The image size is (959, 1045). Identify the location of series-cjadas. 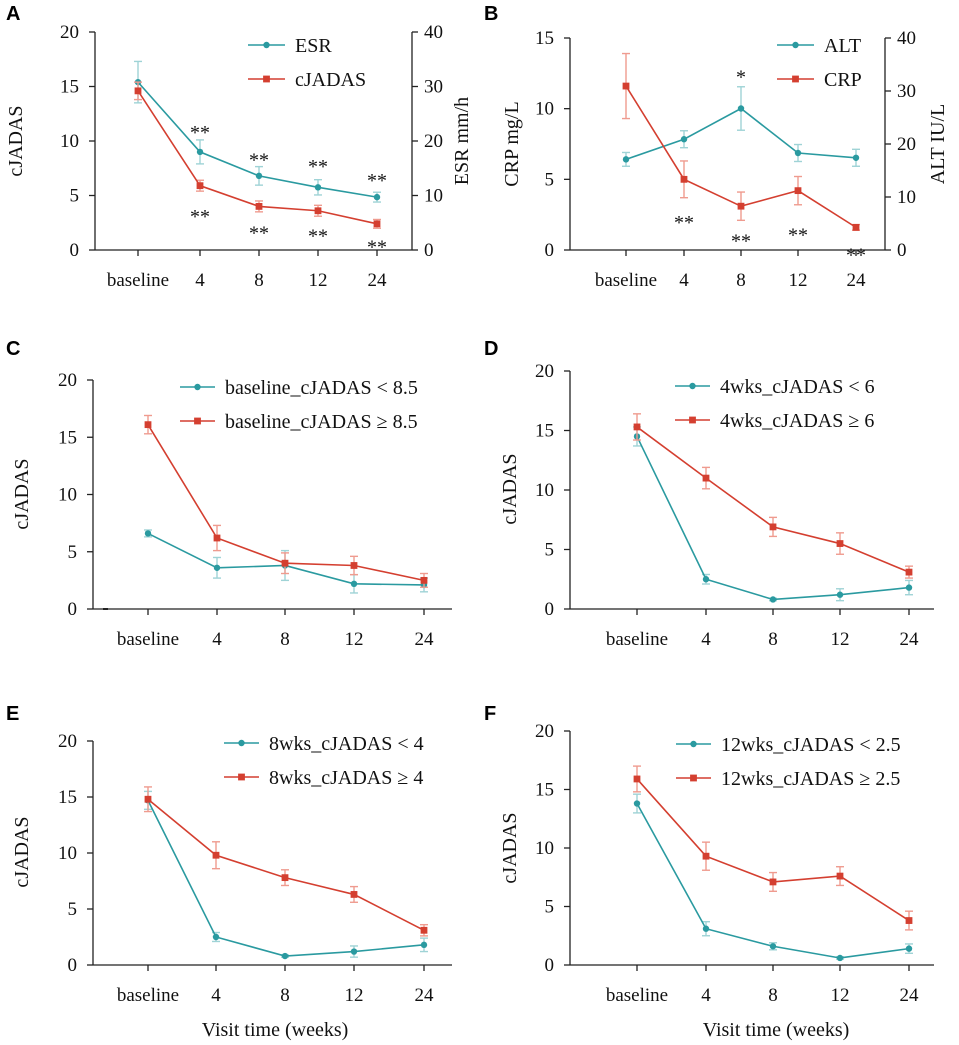
(257, 155).